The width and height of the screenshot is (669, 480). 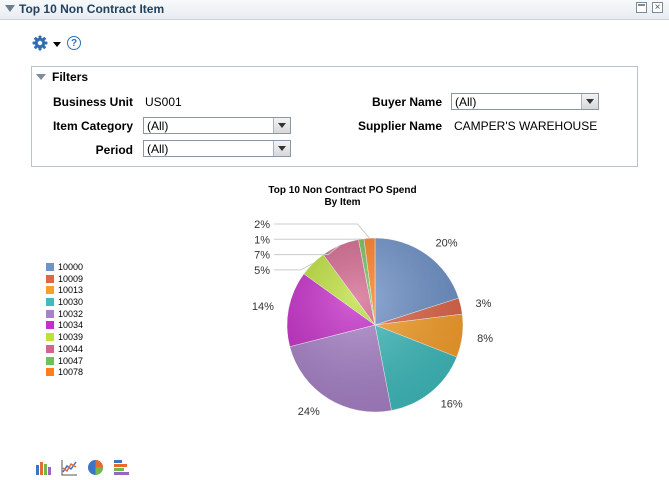 What do you see at coordinates (158, 149) in the screenshot?
I see `period-value: (All)` at bounding box center [158, 149].